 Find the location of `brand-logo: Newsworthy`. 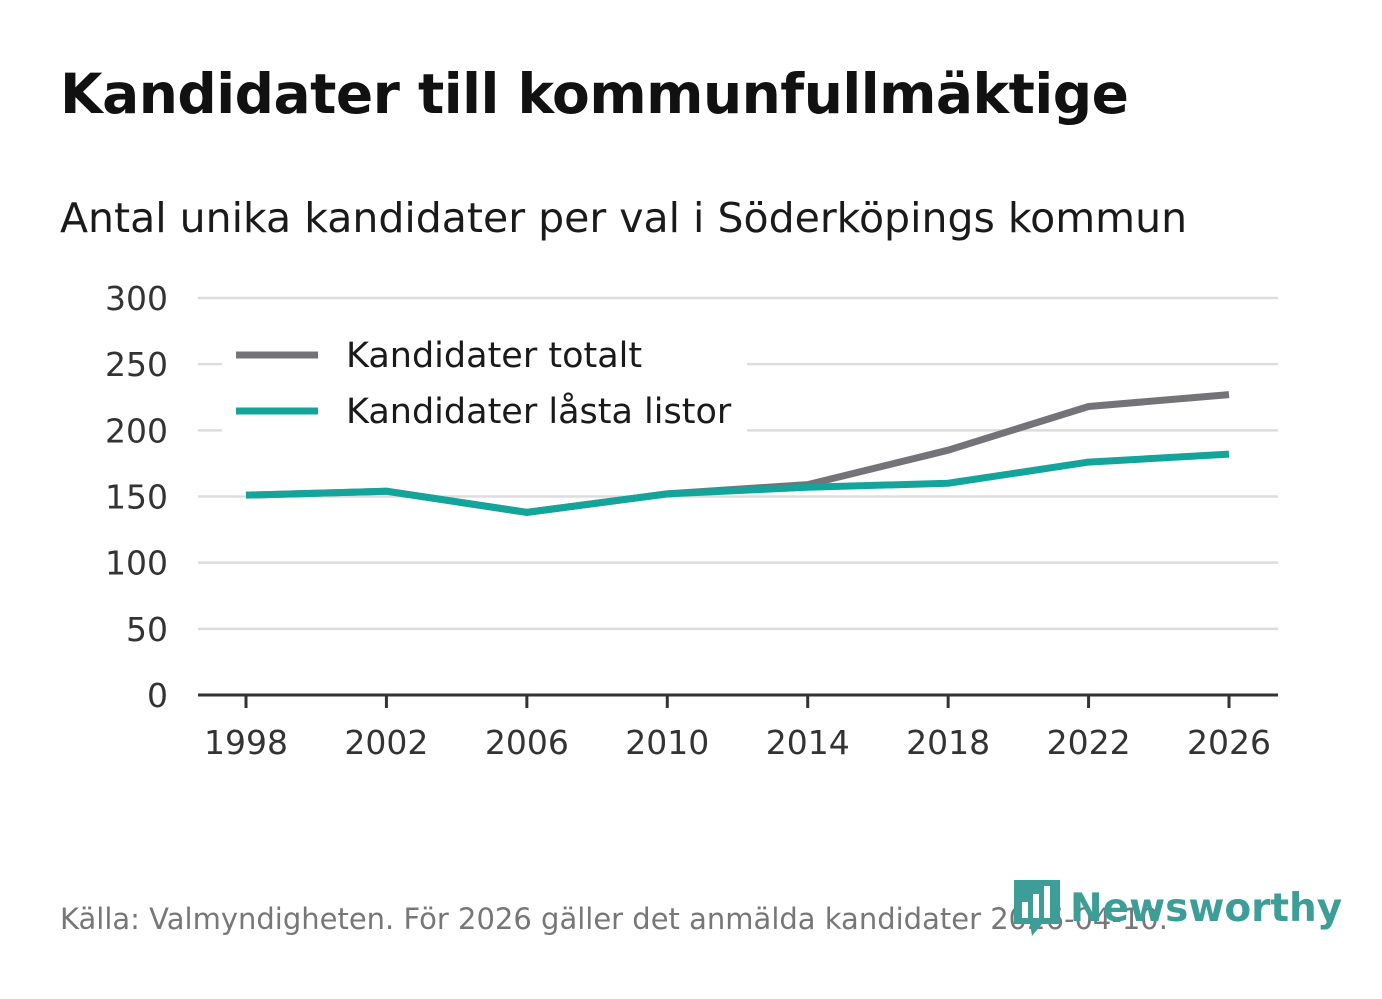

brand-logo: Newsworthy is located at coordinates (1177, 908).